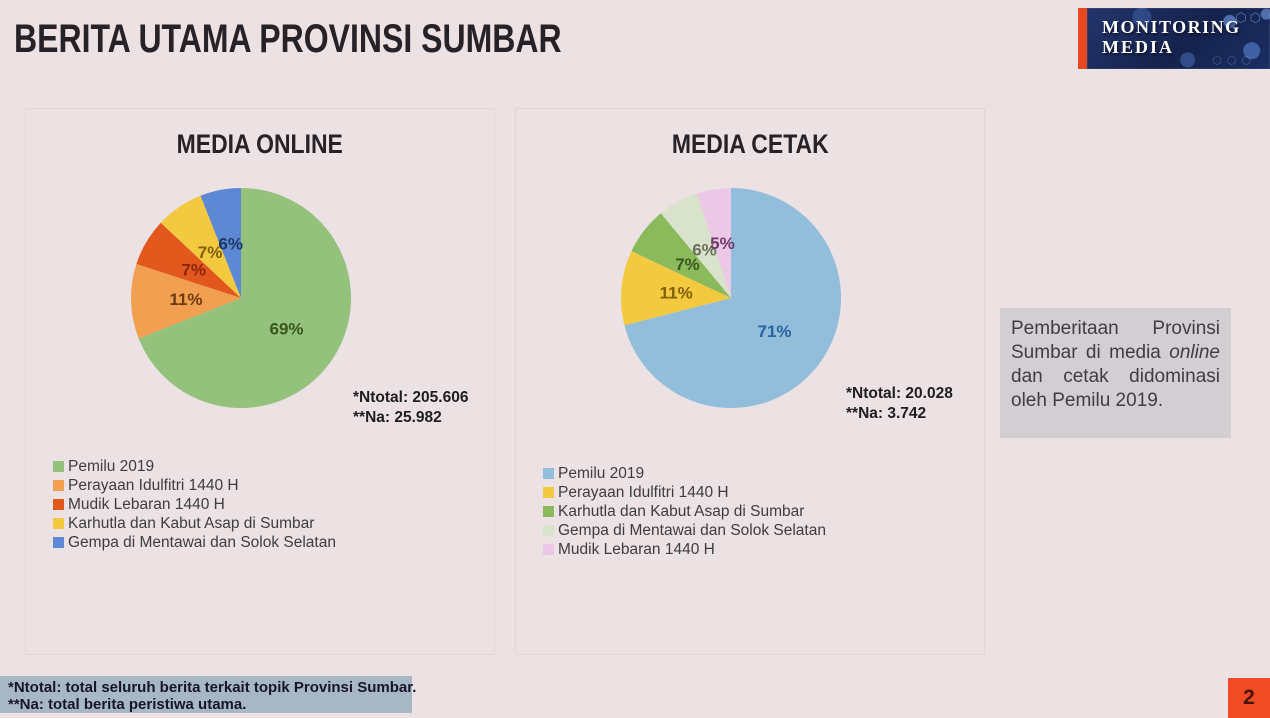 The image size is (1270, 718). What do you see at coordinates (722, 243) in the screenshot?
I see `pie-percent-label: 5%` at bounding box center [722, 243].